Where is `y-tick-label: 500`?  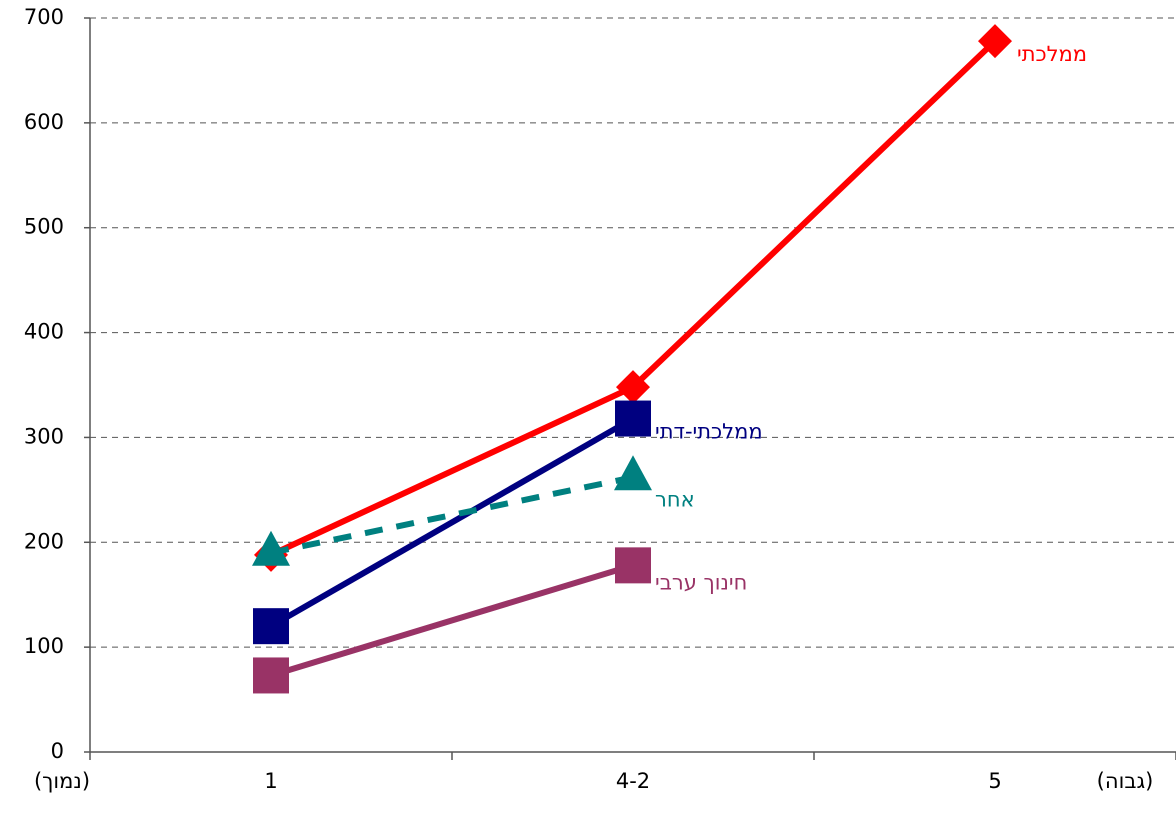 y-tick-label: 500 is located at coordinates (44, 227).